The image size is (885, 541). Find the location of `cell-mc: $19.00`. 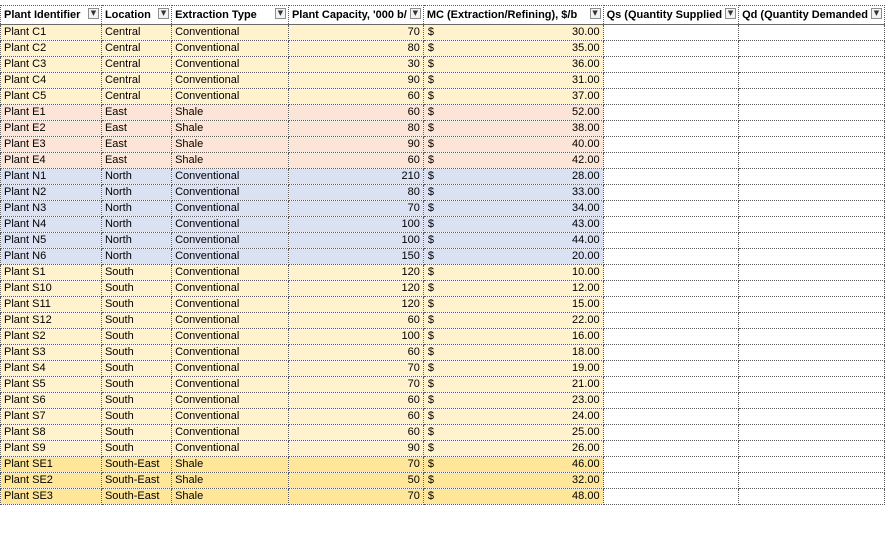

cell-mc: $19.00 is located at coordinates (513, 368).